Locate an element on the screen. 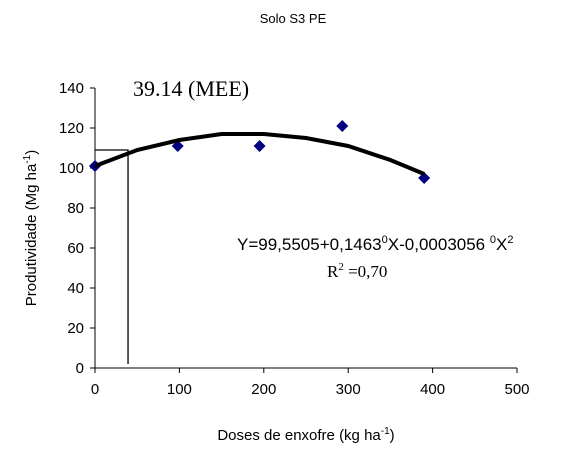  r2-part: =0,70 is located at coordinates (366, 271).